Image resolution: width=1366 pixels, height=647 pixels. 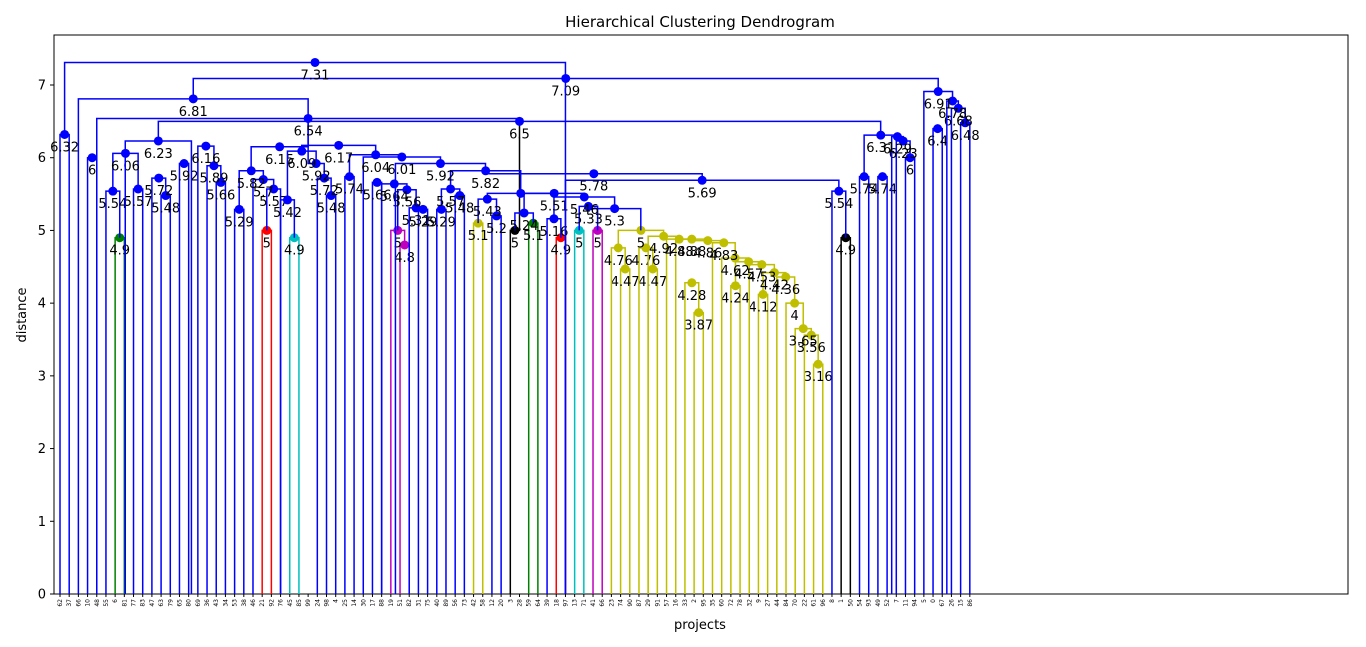 I want to click on node-label-85: 6, so click(x=910, y=171).